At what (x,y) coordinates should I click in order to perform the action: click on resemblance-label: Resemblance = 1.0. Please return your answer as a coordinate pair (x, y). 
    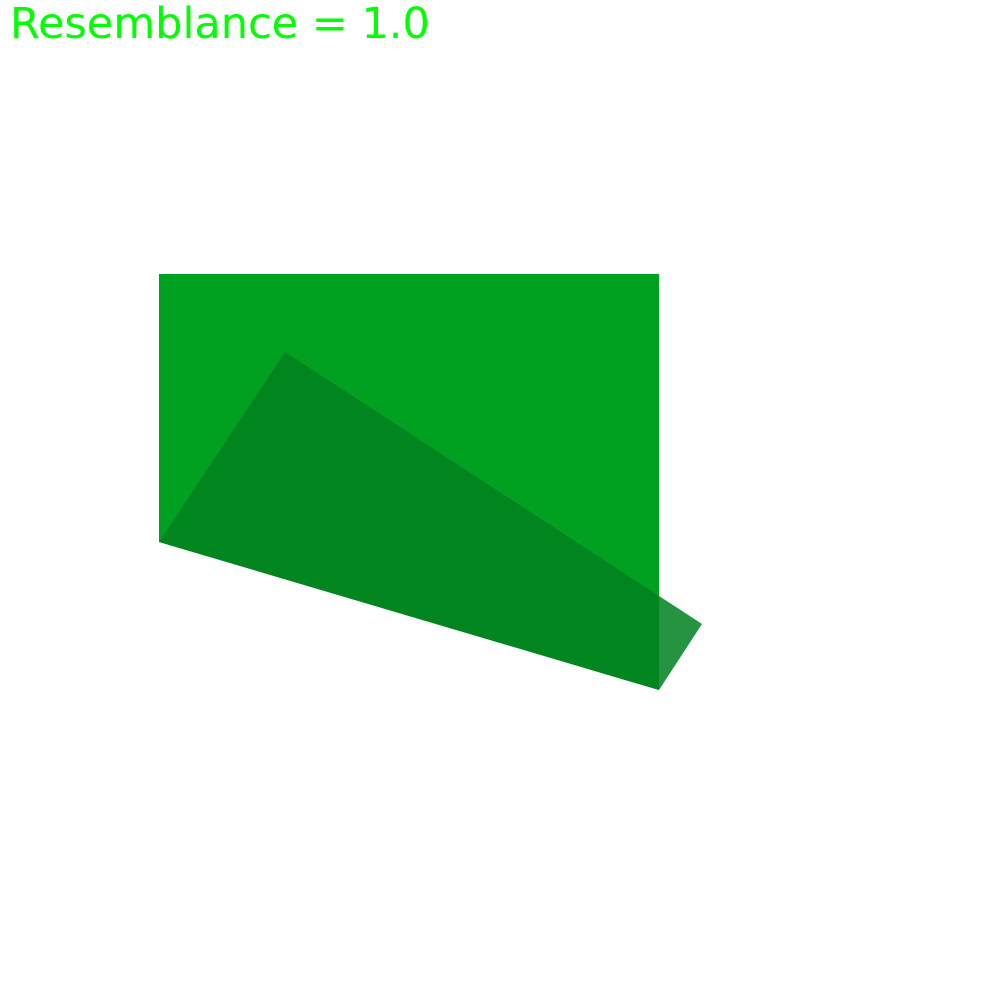
    Looking at the image, I should click on (220, 24).